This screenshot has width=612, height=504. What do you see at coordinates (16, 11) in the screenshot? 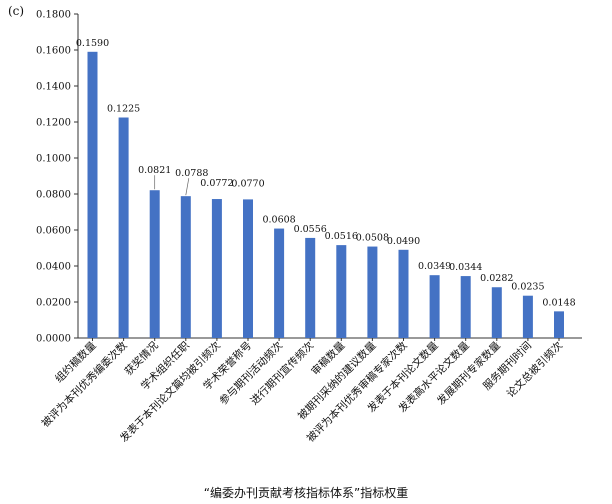
I see `panel-label: (c)` at bounding box center [16, 11].